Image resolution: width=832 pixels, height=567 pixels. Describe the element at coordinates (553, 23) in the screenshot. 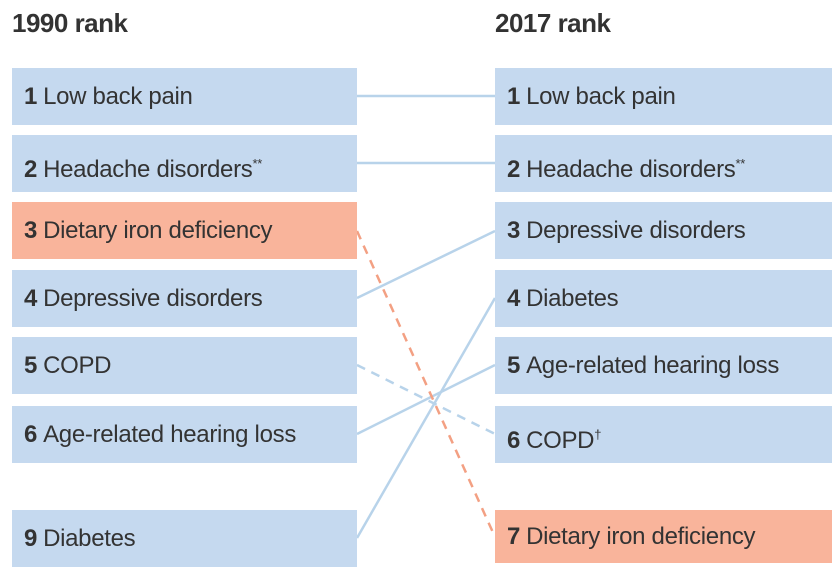

I see `right-title: 2017 rank` at that location.